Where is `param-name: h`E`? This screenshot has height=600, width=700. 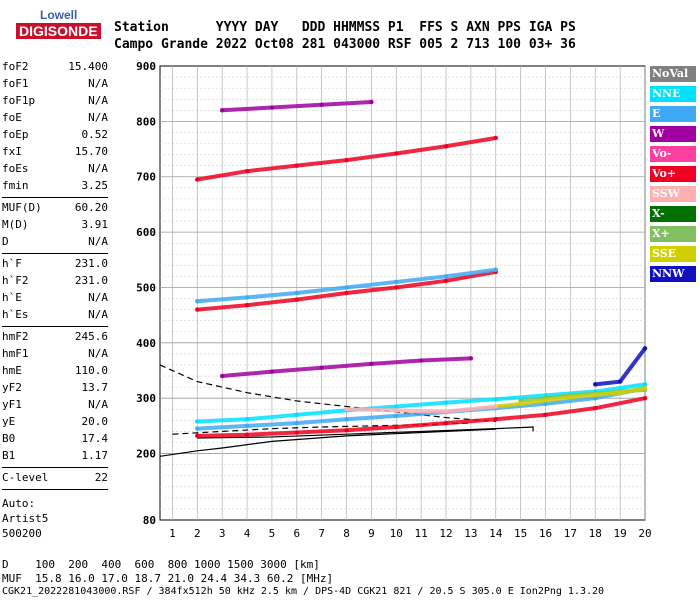
param-name: h`E is located at coordinates (12, 297).